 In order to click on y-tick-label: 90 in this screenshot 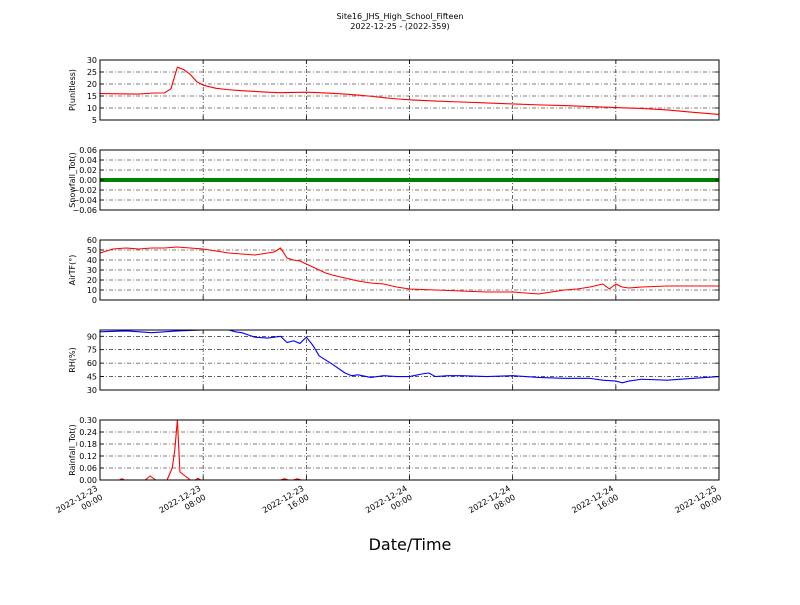, I will do `click(92, 336)`.